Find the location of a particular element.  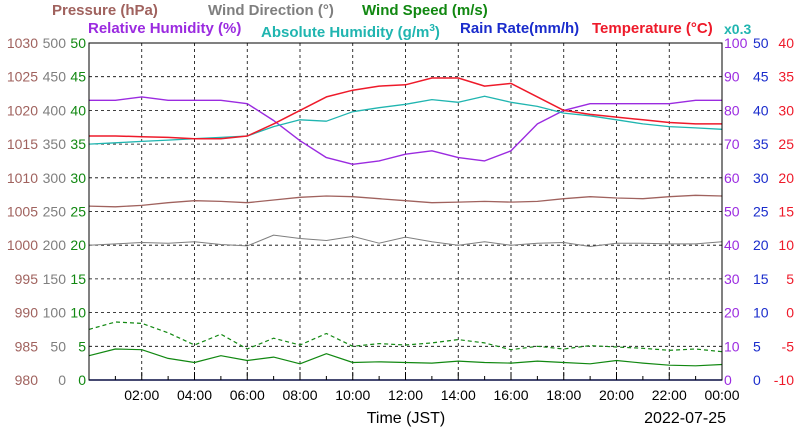

header-pressure: Pressure (hPa) is located at coordinates (105, 10).